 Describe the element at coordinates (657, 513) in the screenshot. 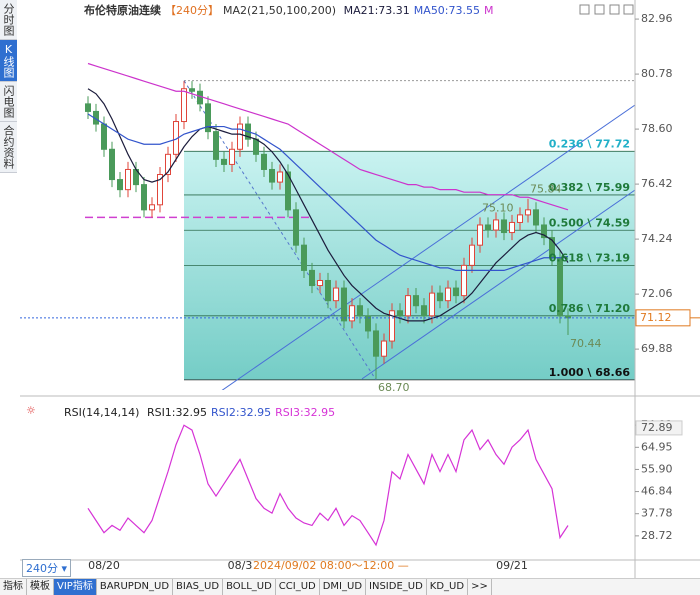

I see `y-tick-label: 37.78` at that location.